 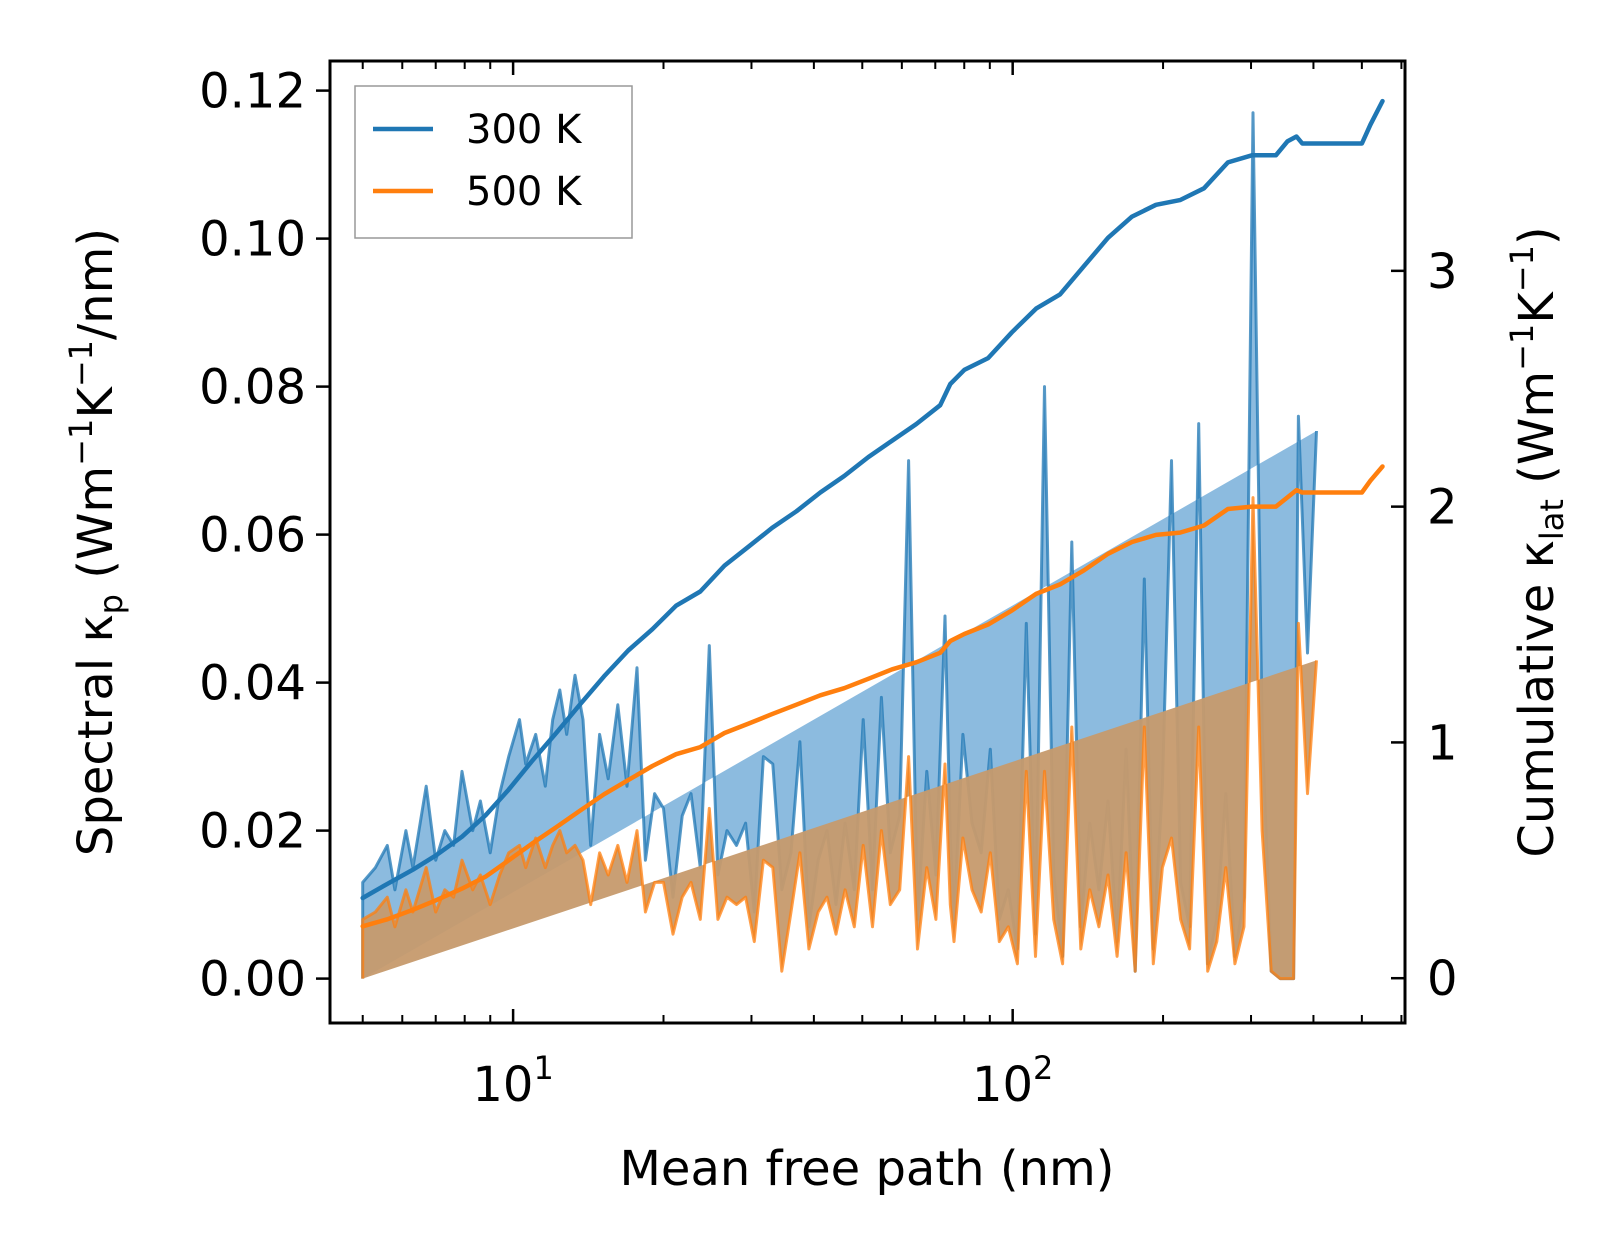 What do you see at coordinates (867, 1169) in the screenshot?
I see `x-axis-title: Mean free path (nm)` at bounding box center [867, 1169].